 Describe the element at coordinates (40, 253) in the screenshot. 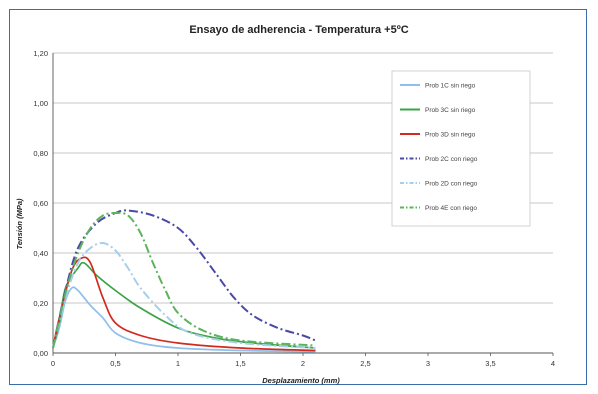

I see `y-tick-label: 0,40` at that location.